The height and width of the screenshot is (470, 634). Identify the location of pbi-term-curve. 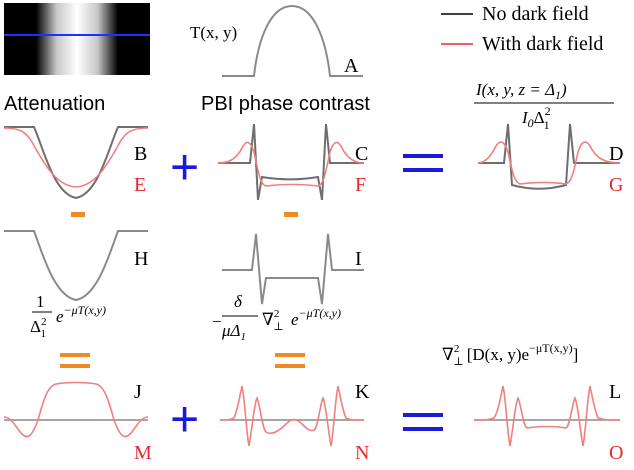
(293, 269).